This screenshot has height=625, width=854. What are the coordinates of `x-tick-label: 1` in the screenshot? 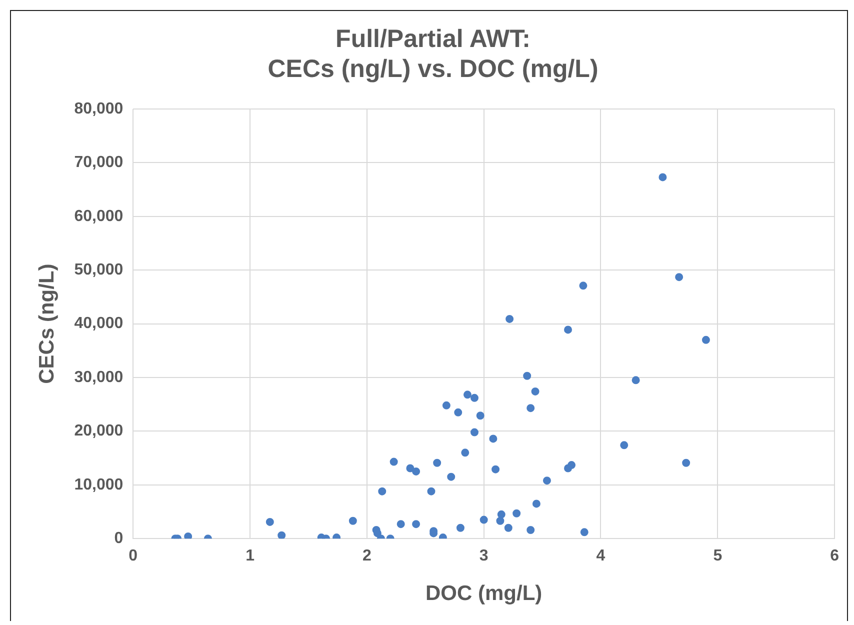 It's located at (250, 556).